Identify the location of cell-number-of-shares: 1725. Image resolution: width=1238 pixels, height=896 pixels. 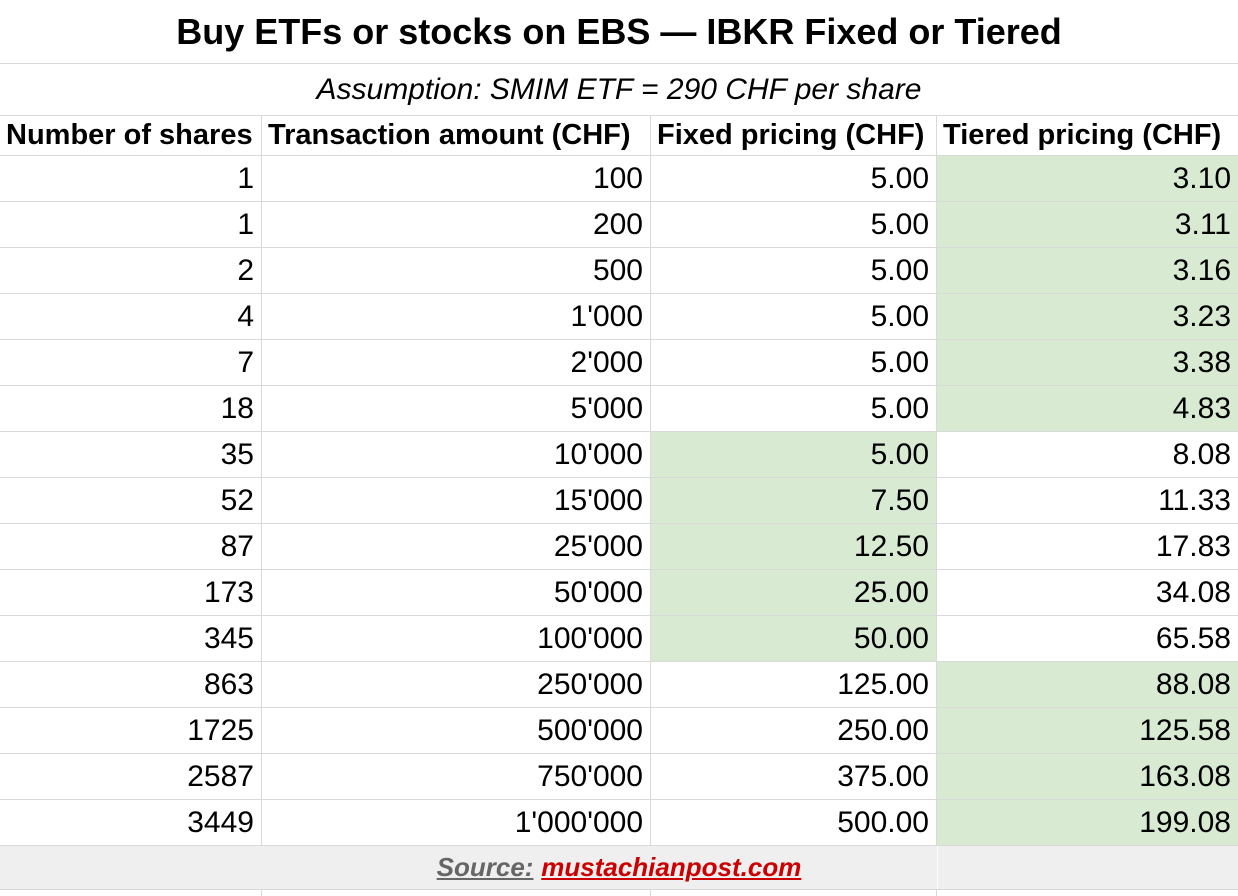
(131, 731).